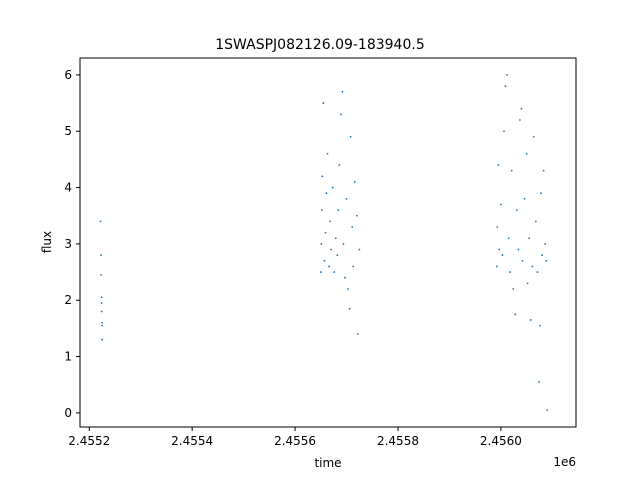 This screenshot has height=484, width=640. I want to click on y-tick-label: 2, so click(68, 300).